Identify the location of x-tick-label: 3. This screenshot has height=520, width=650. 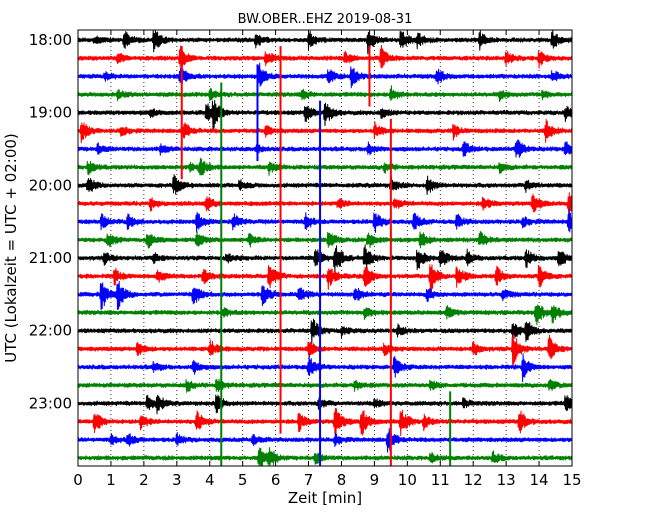
(177, 480).